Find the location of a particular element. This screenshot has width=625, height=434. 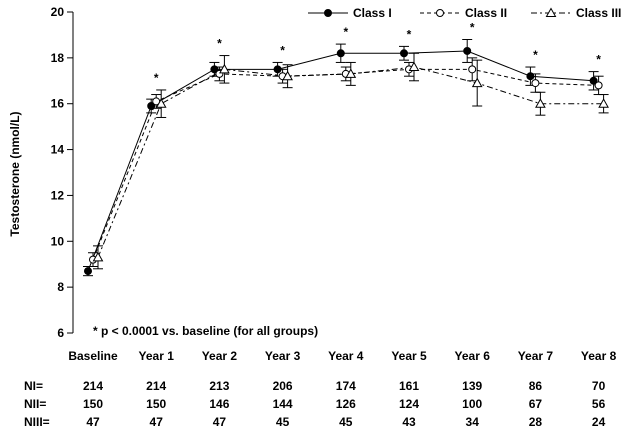

y-tick-label: 14 is located at coordinates (58, 150).